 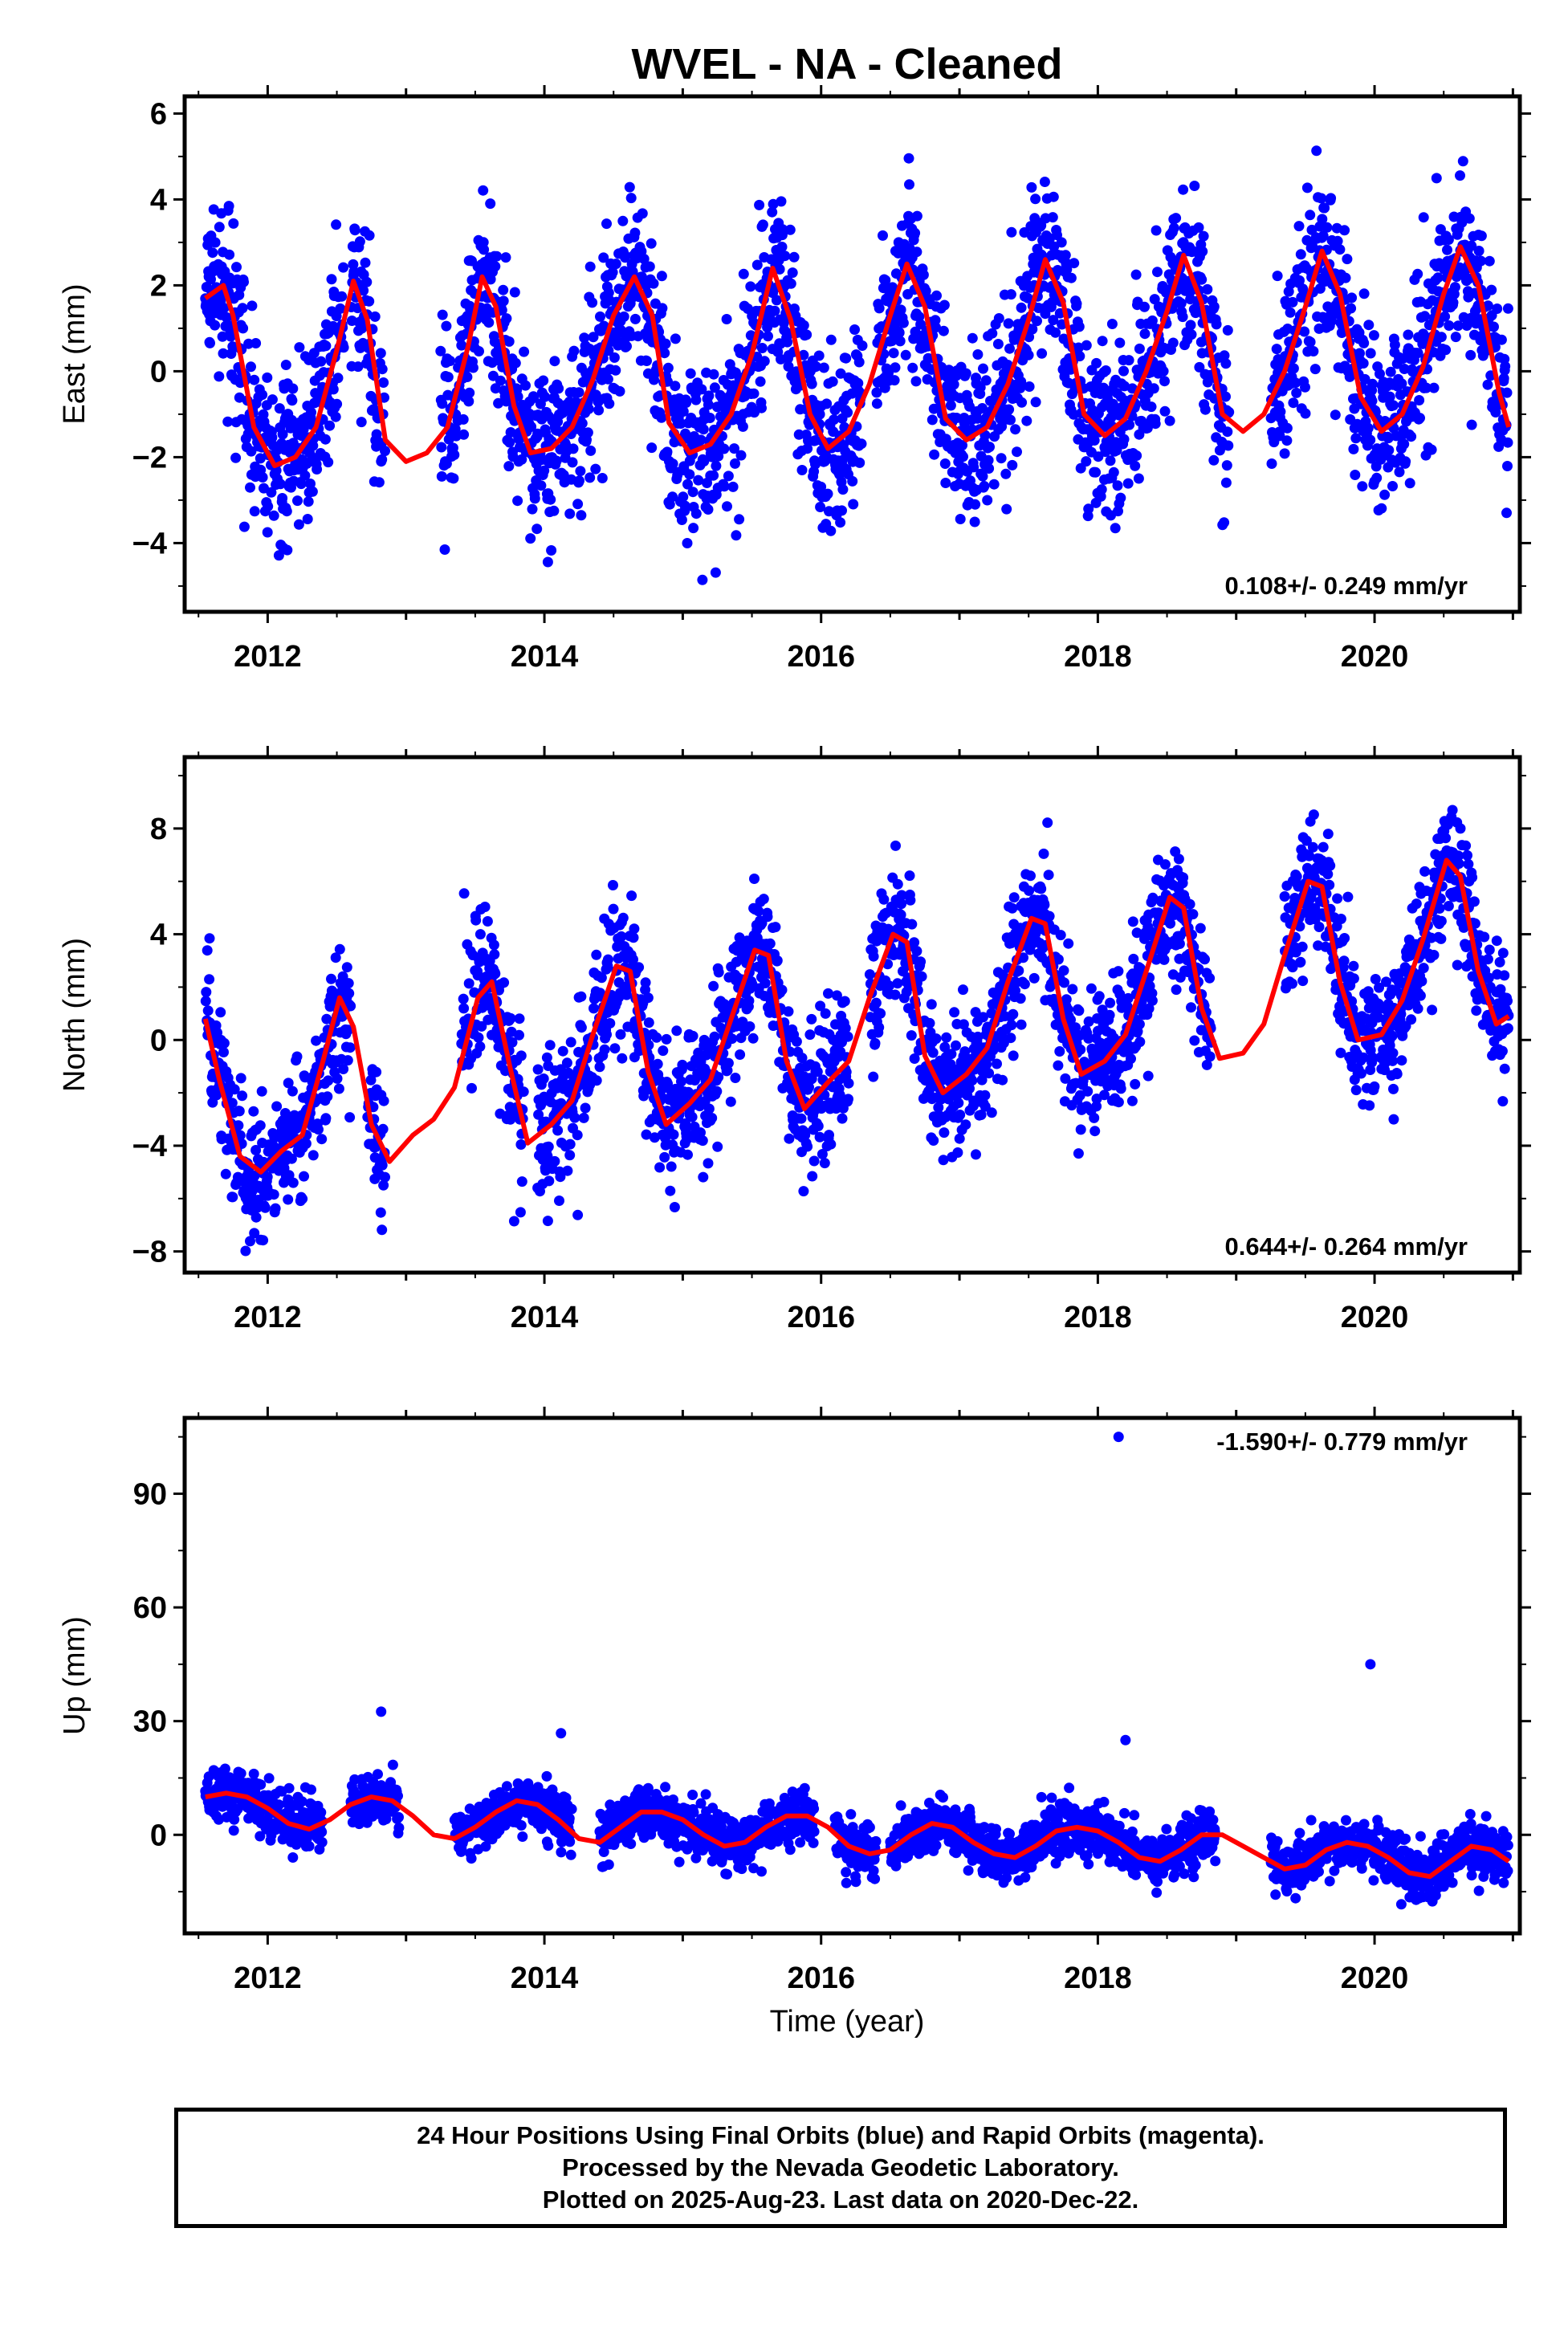 I want to click on y-tick-label: −2, so click(x=149, y=458).